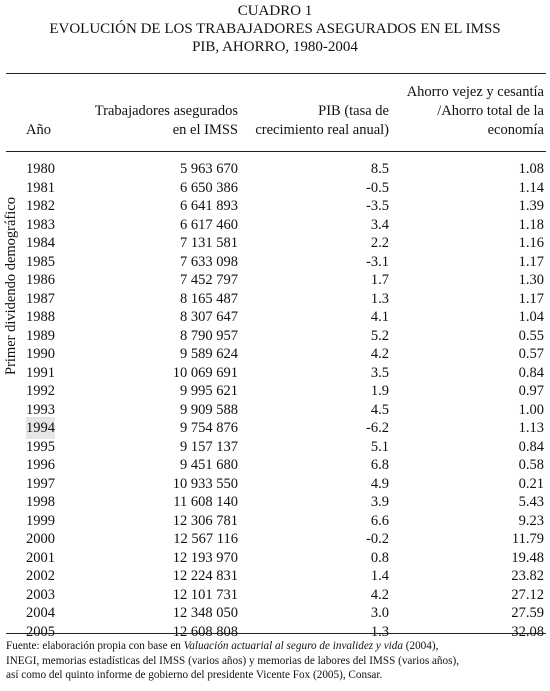 The width and height of the screenshot is (550, 691). I want to click on ahorro-cell: 0.21, so click(531, 483).